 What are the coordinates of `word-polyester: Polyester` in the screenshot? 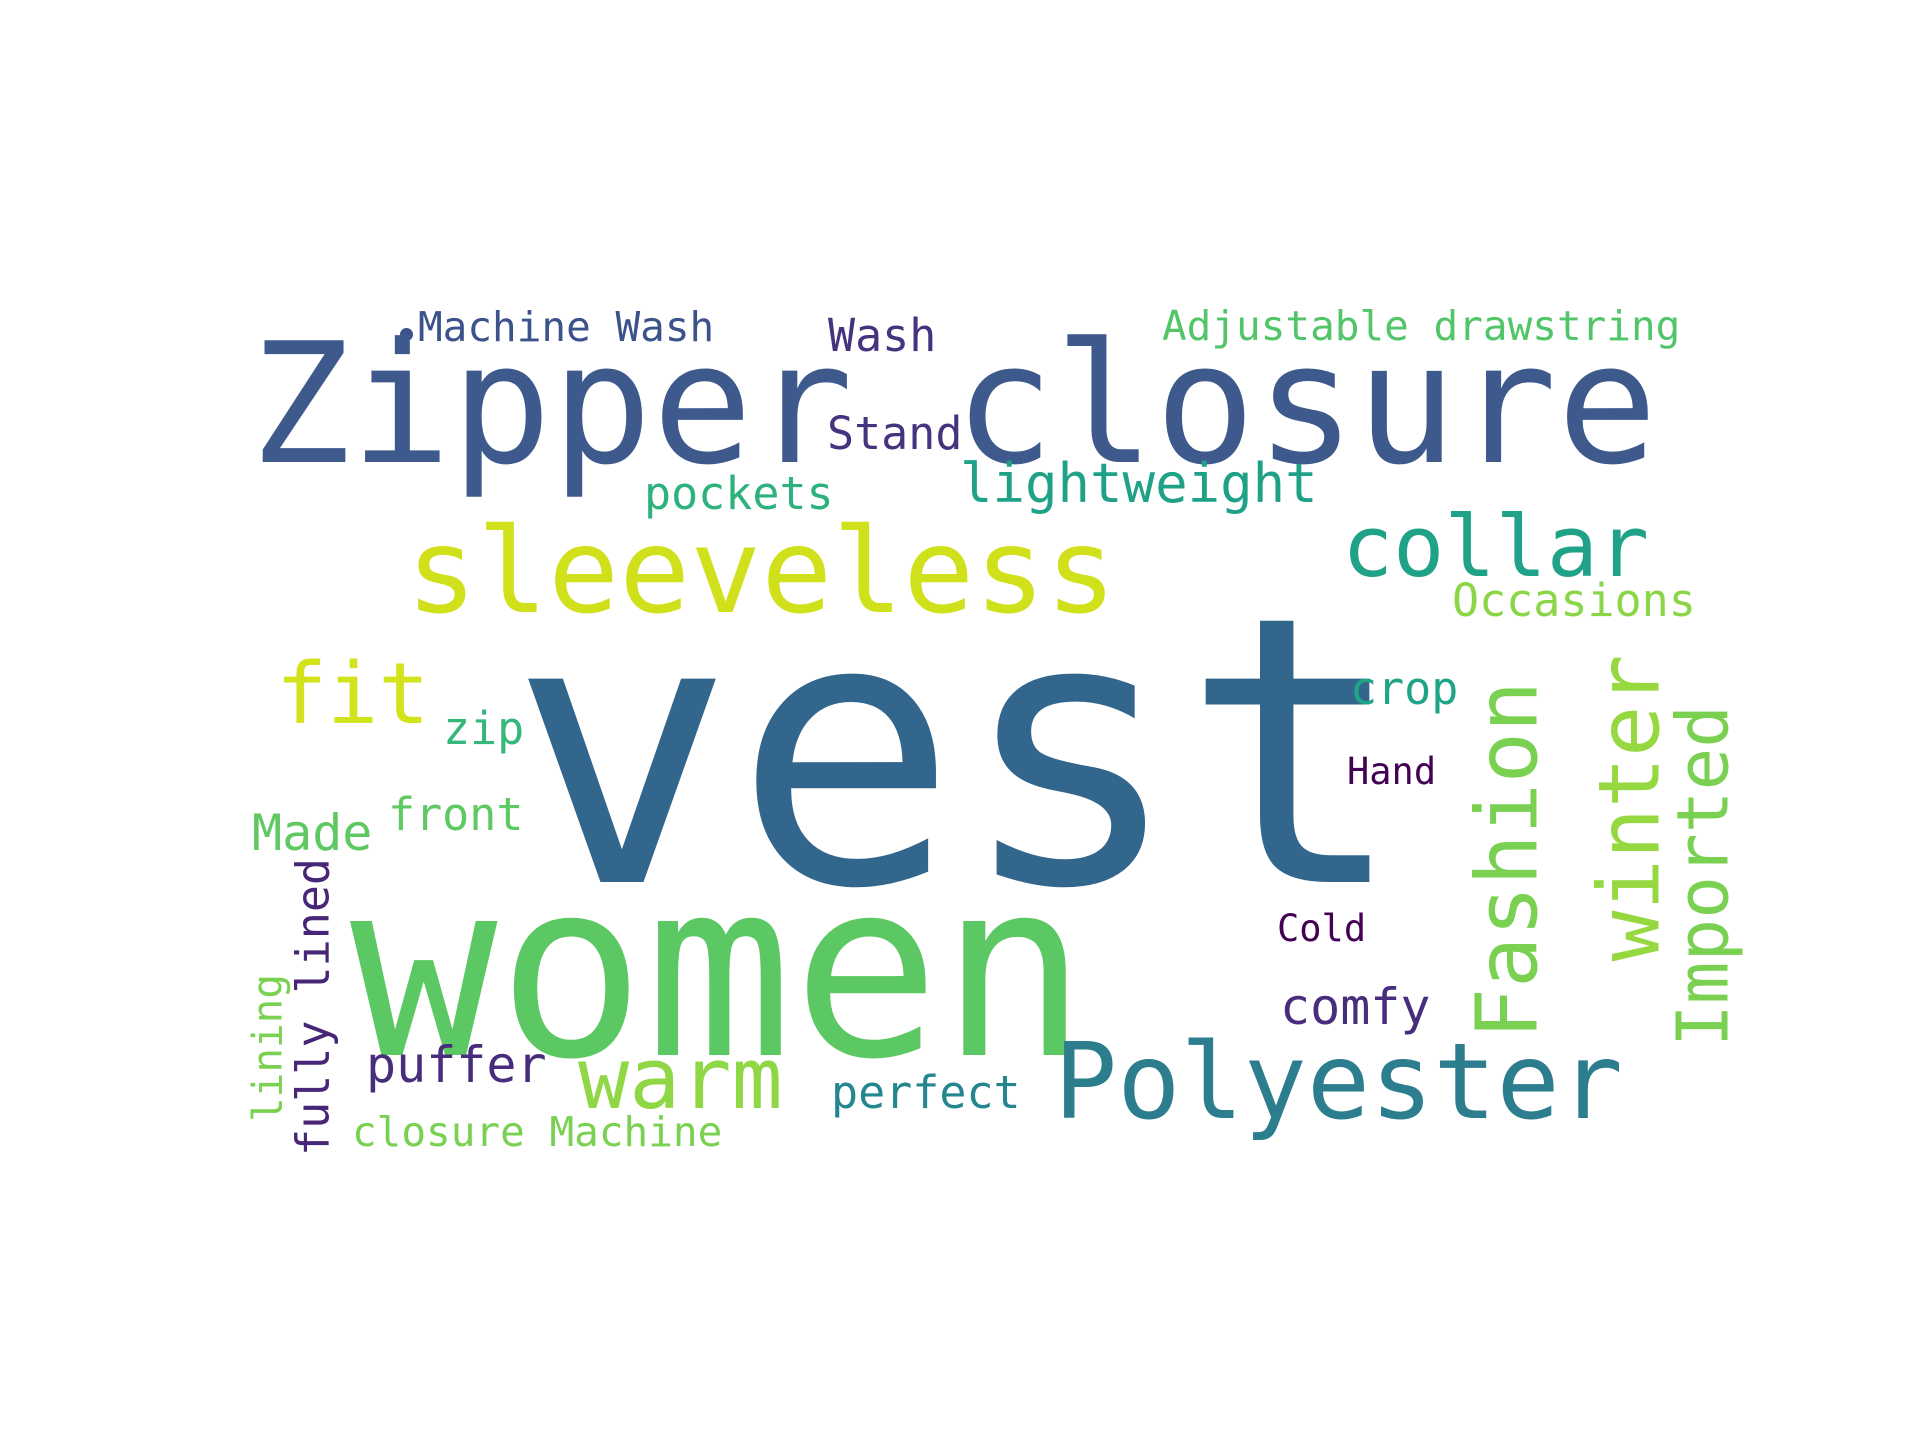 It's located at (1338, 1082).